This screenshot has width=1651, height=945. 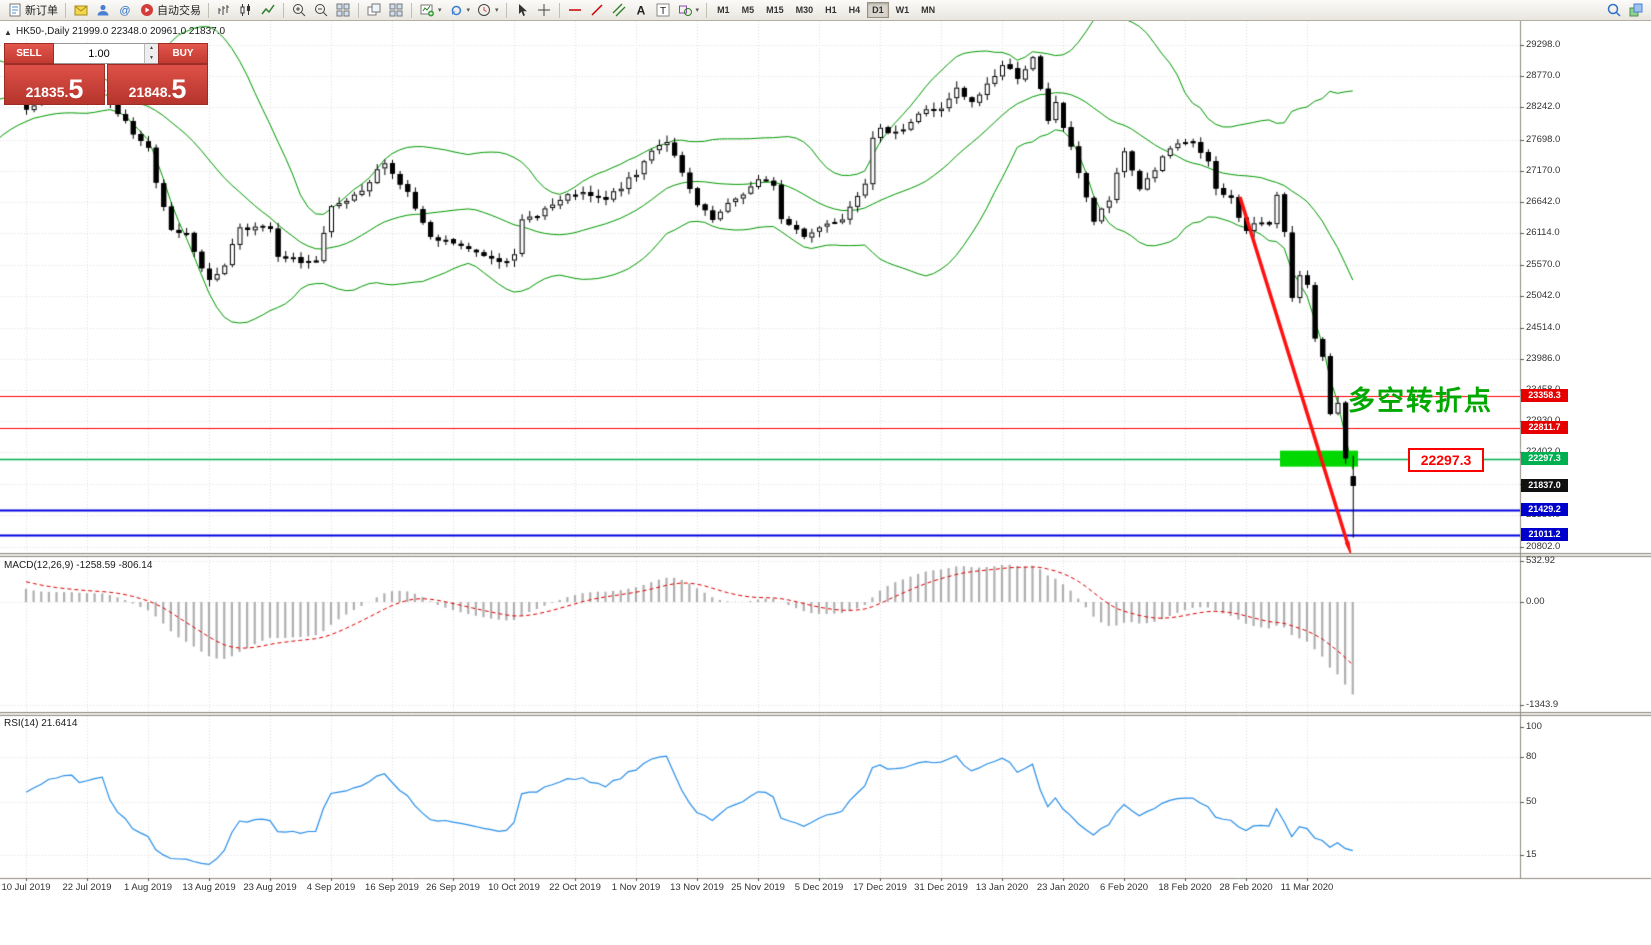 I want to click on alerts-button-icon, so click(x=81, y=10).